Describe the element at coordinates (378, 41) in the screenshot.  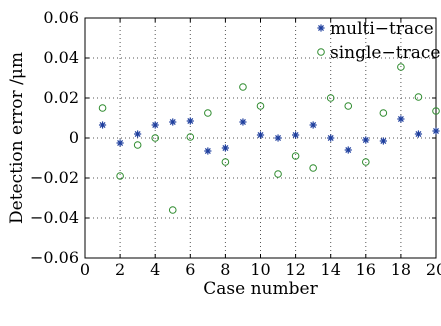
I see `legend: multi−trace single−trace` at that location.